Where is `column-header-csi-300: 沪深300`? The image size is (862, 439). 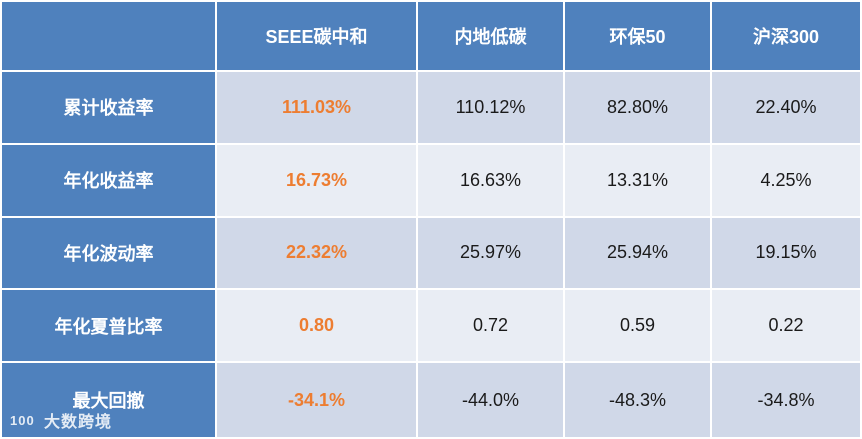 column-header-csi-300: 沪深300 is located at coordinates (786, 36).